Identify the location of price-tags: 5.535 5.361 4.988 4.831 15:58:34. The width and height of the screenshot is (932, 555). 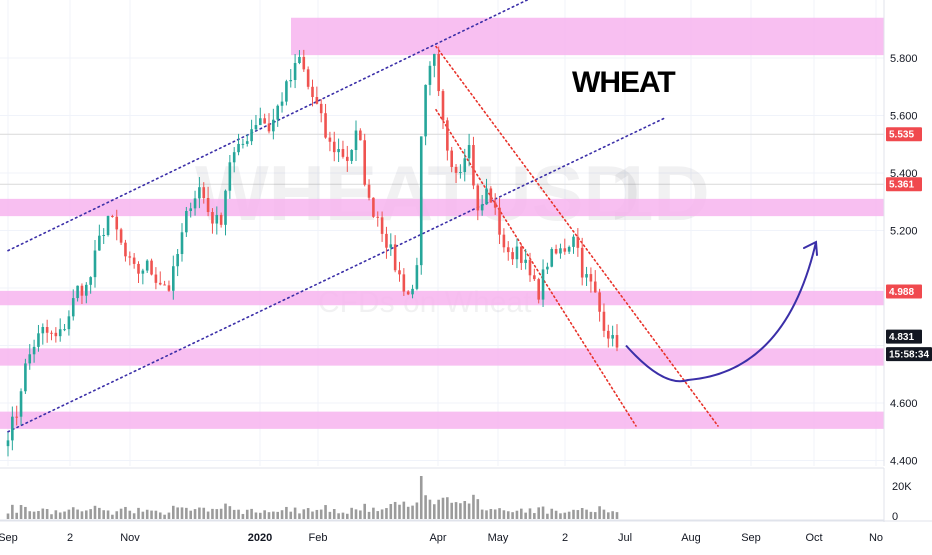
(909, 244).